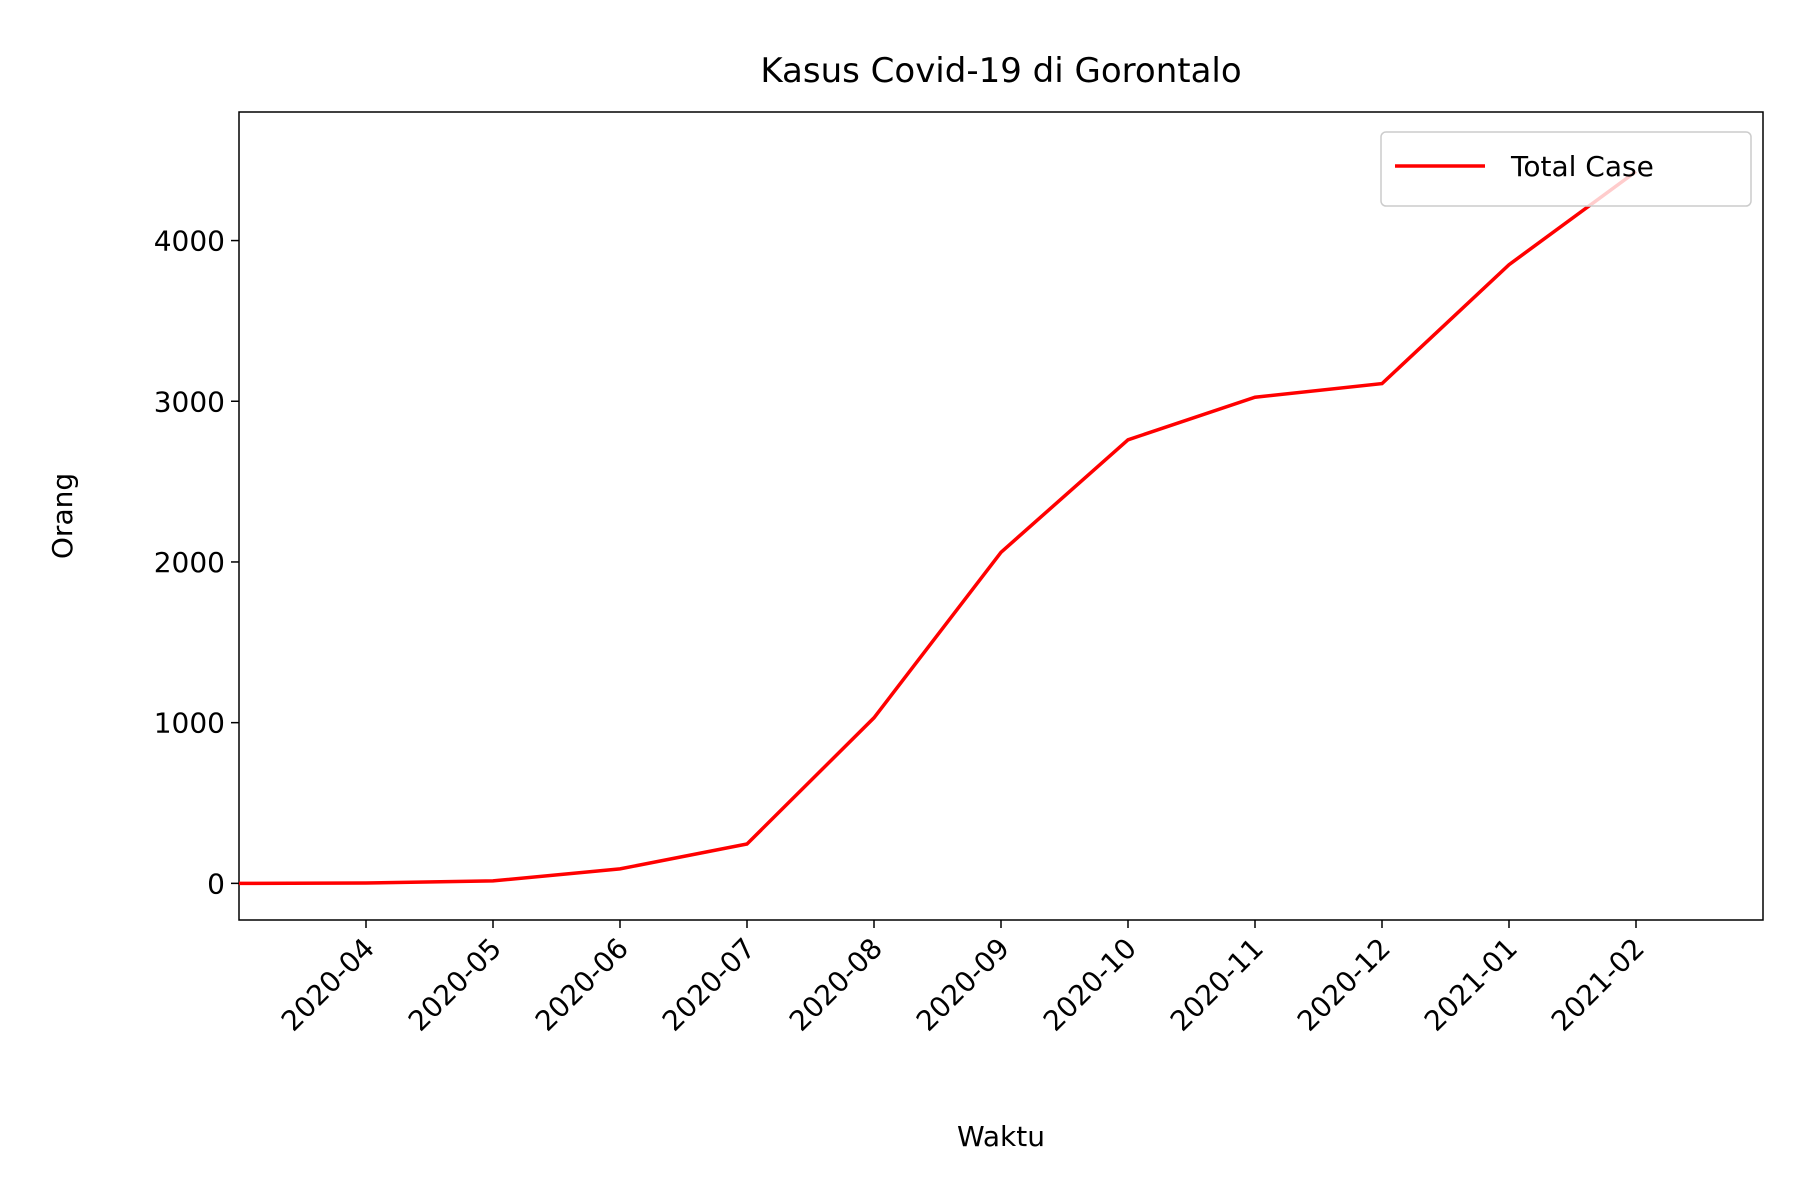 The width and height of the screenshot is (1800, 1200). I want to click on y-tick-label: 3000, so click(189, 401).